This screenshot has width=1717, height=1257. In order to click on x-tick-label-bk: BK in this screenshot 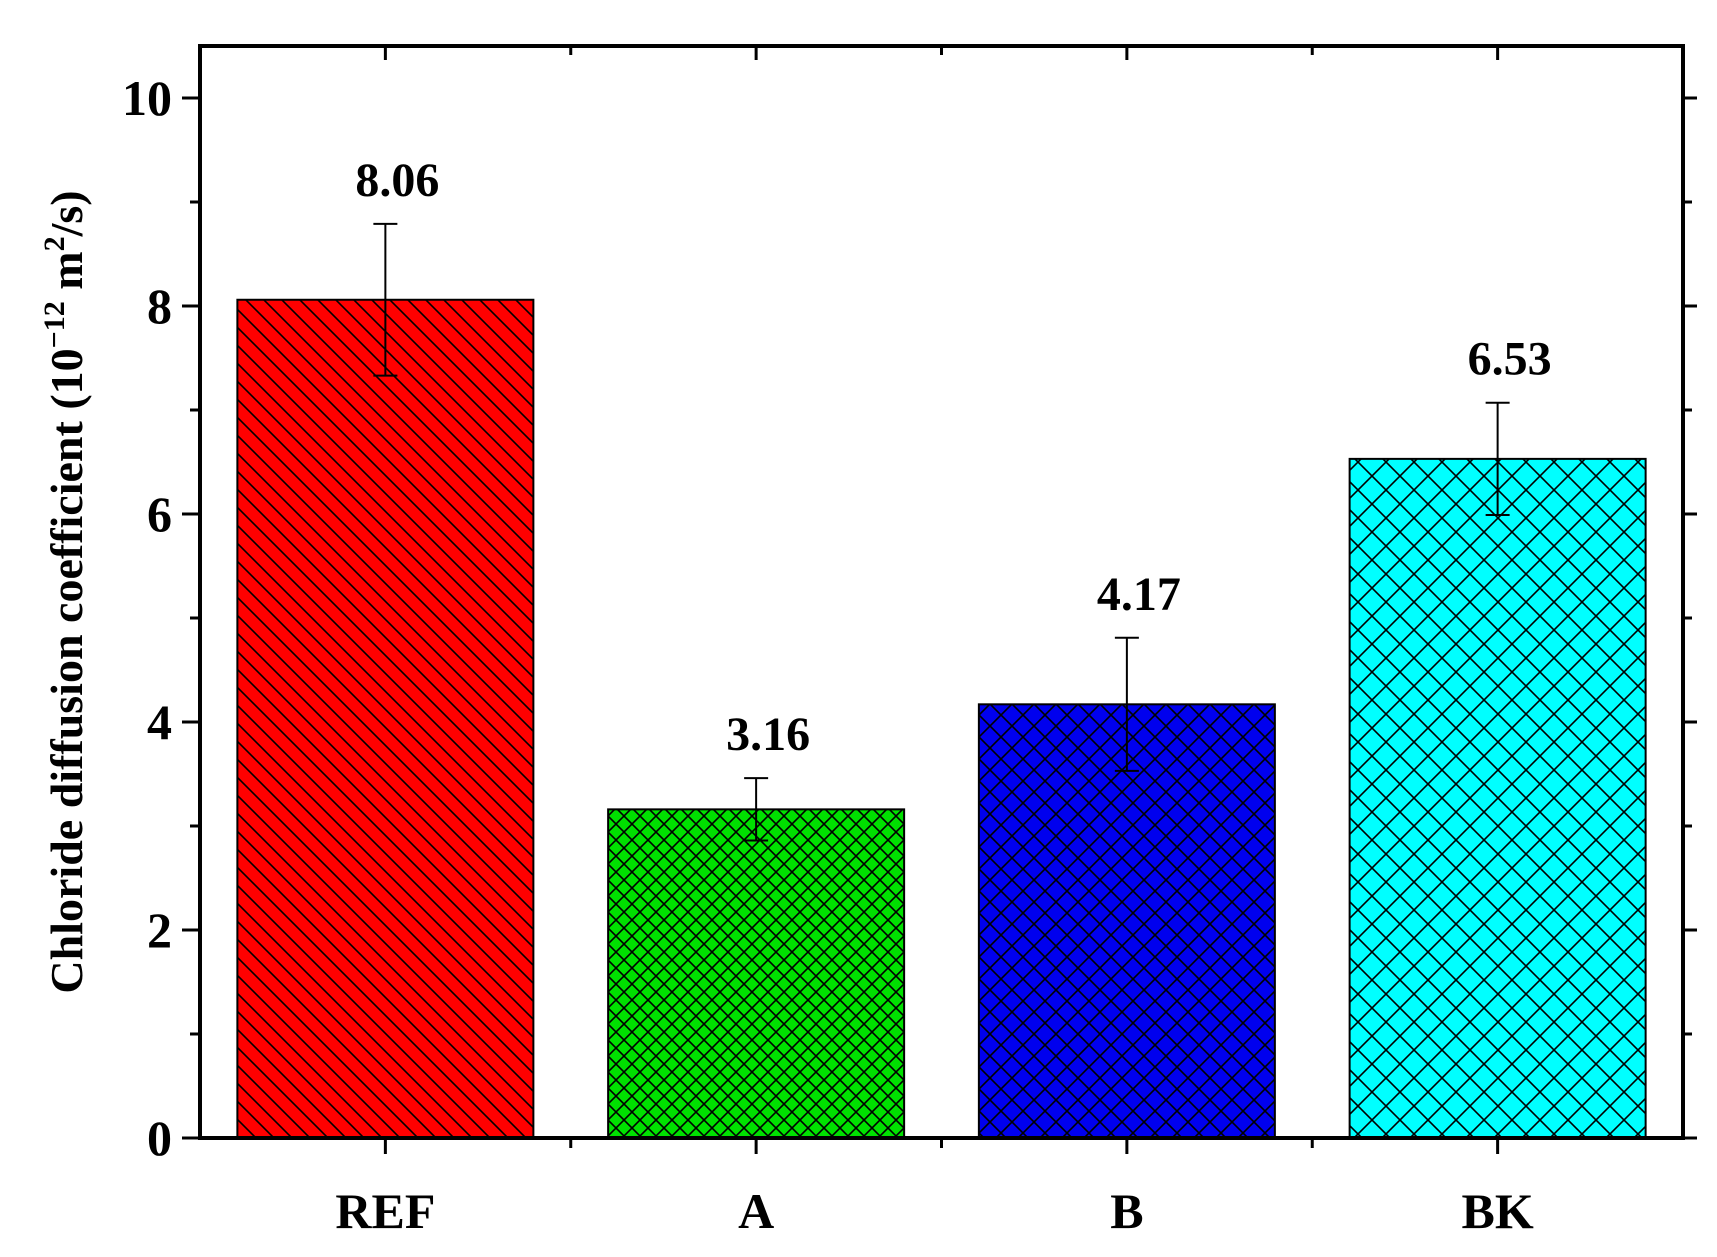, I will do `click(1498, 1211)`.